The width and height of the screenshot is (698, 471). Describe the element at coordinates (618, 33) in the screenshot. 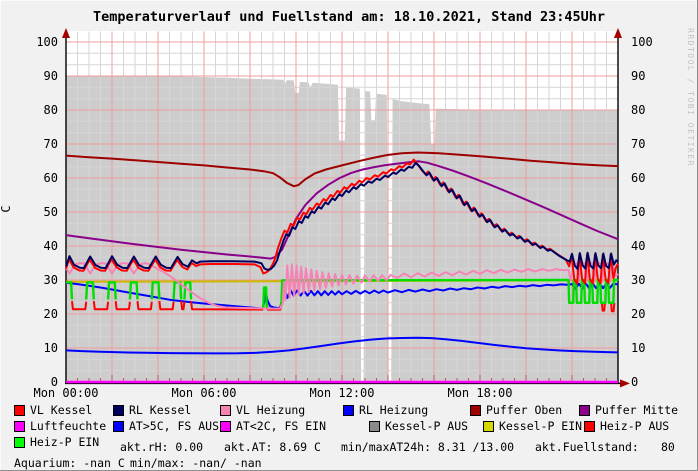

I see `arrow-up-right` at that location.